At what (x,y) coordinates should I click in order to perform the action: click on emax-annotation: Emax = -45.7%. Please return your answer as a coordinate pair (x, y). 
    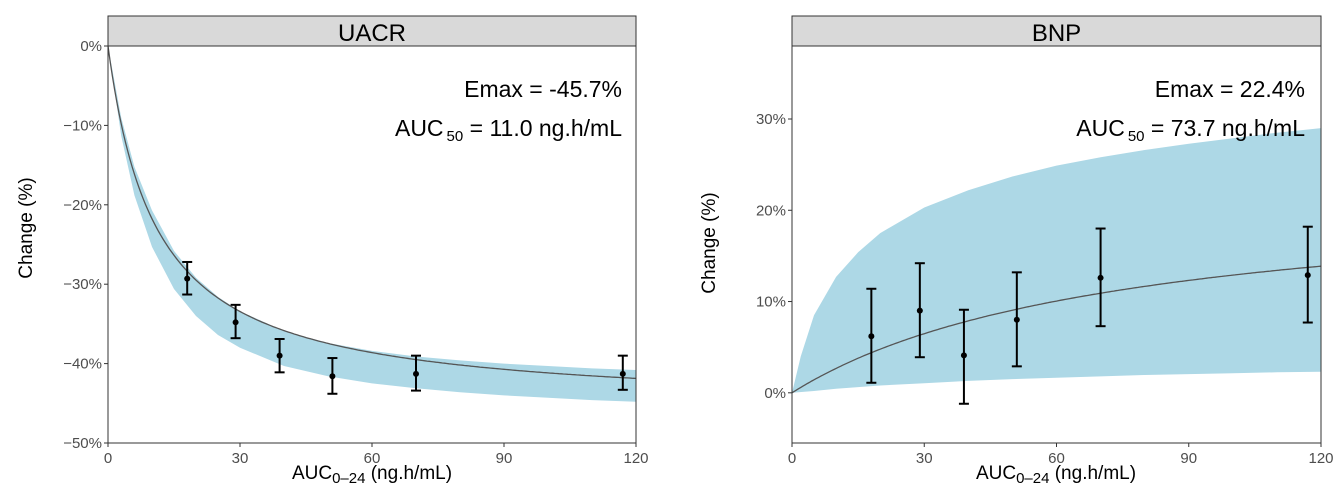
    Looking at the image, I should click on (543, 89).